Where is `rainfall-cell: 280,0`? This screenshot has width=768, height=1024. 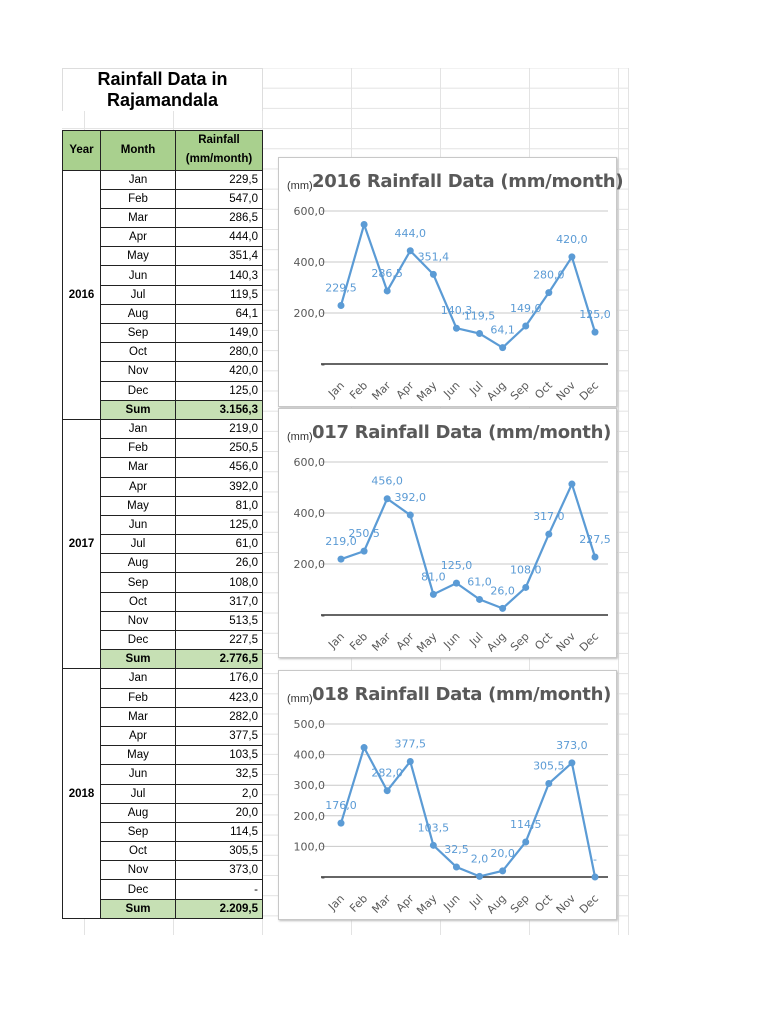 rainfall-cell: 280,0 is located at coordinates (219, 352).